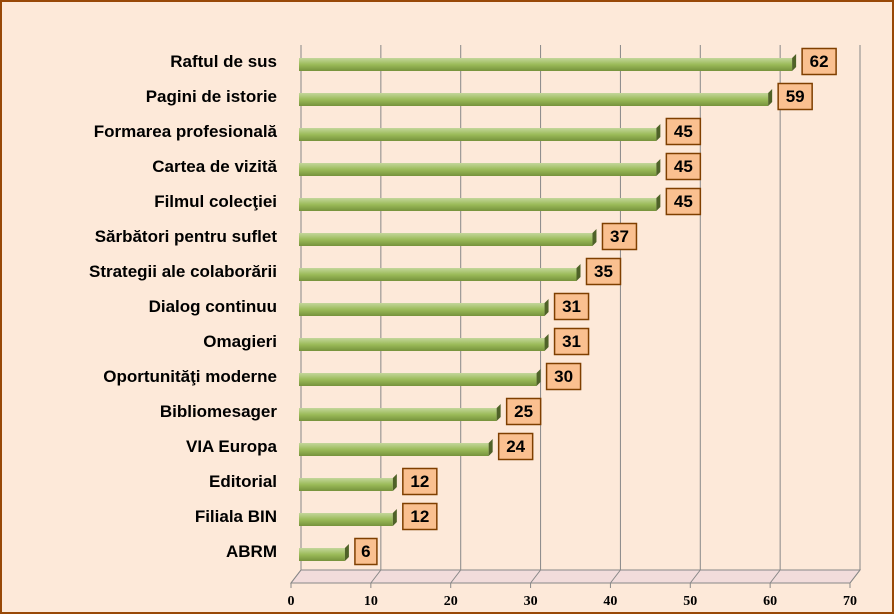  I want to click on value-label: 62, so click(819, 61).